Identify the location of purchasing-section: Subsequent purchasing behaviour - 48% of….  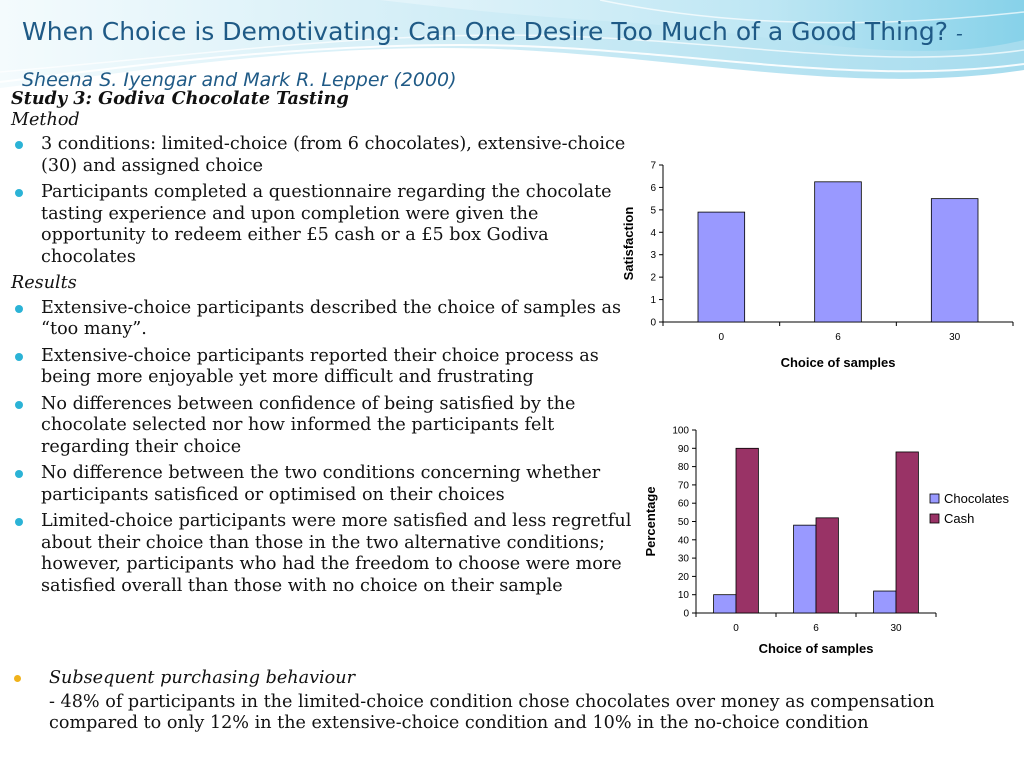
(509, 701).